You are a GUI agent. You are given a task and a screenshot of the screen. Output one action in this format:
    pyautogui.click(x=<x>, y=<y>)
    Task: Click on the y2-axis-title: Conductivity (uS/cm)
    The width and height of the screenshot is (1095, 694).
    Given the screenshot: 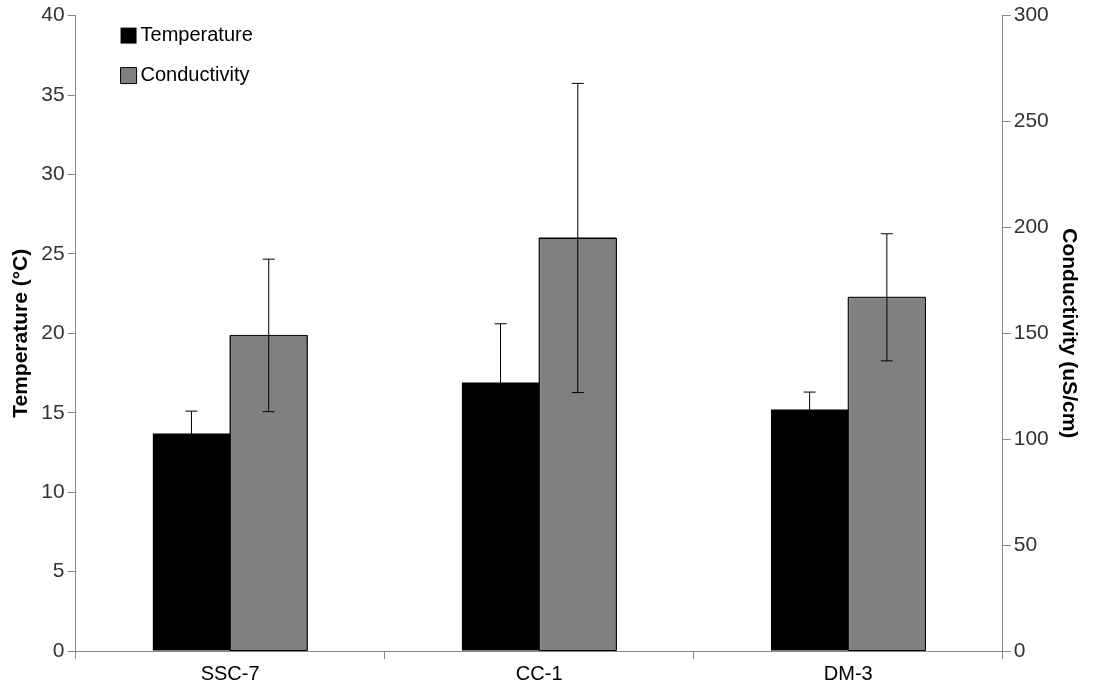 What is the action you would take?
    pyautogui.click(x=1070, y=333)
    